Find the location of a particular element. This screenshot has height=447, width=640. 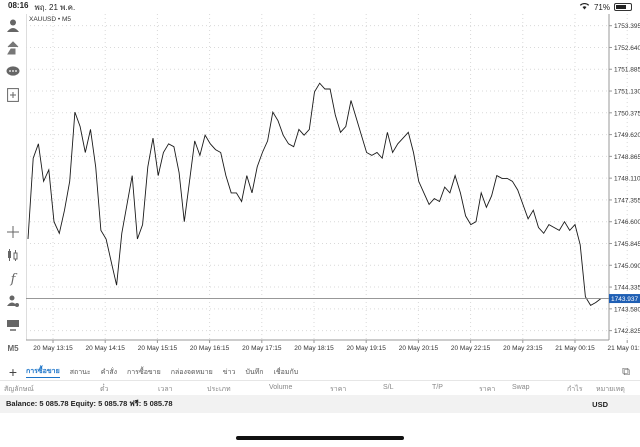

time-tick-label: 21 May 01:15 is located at coordinates (624, 348).